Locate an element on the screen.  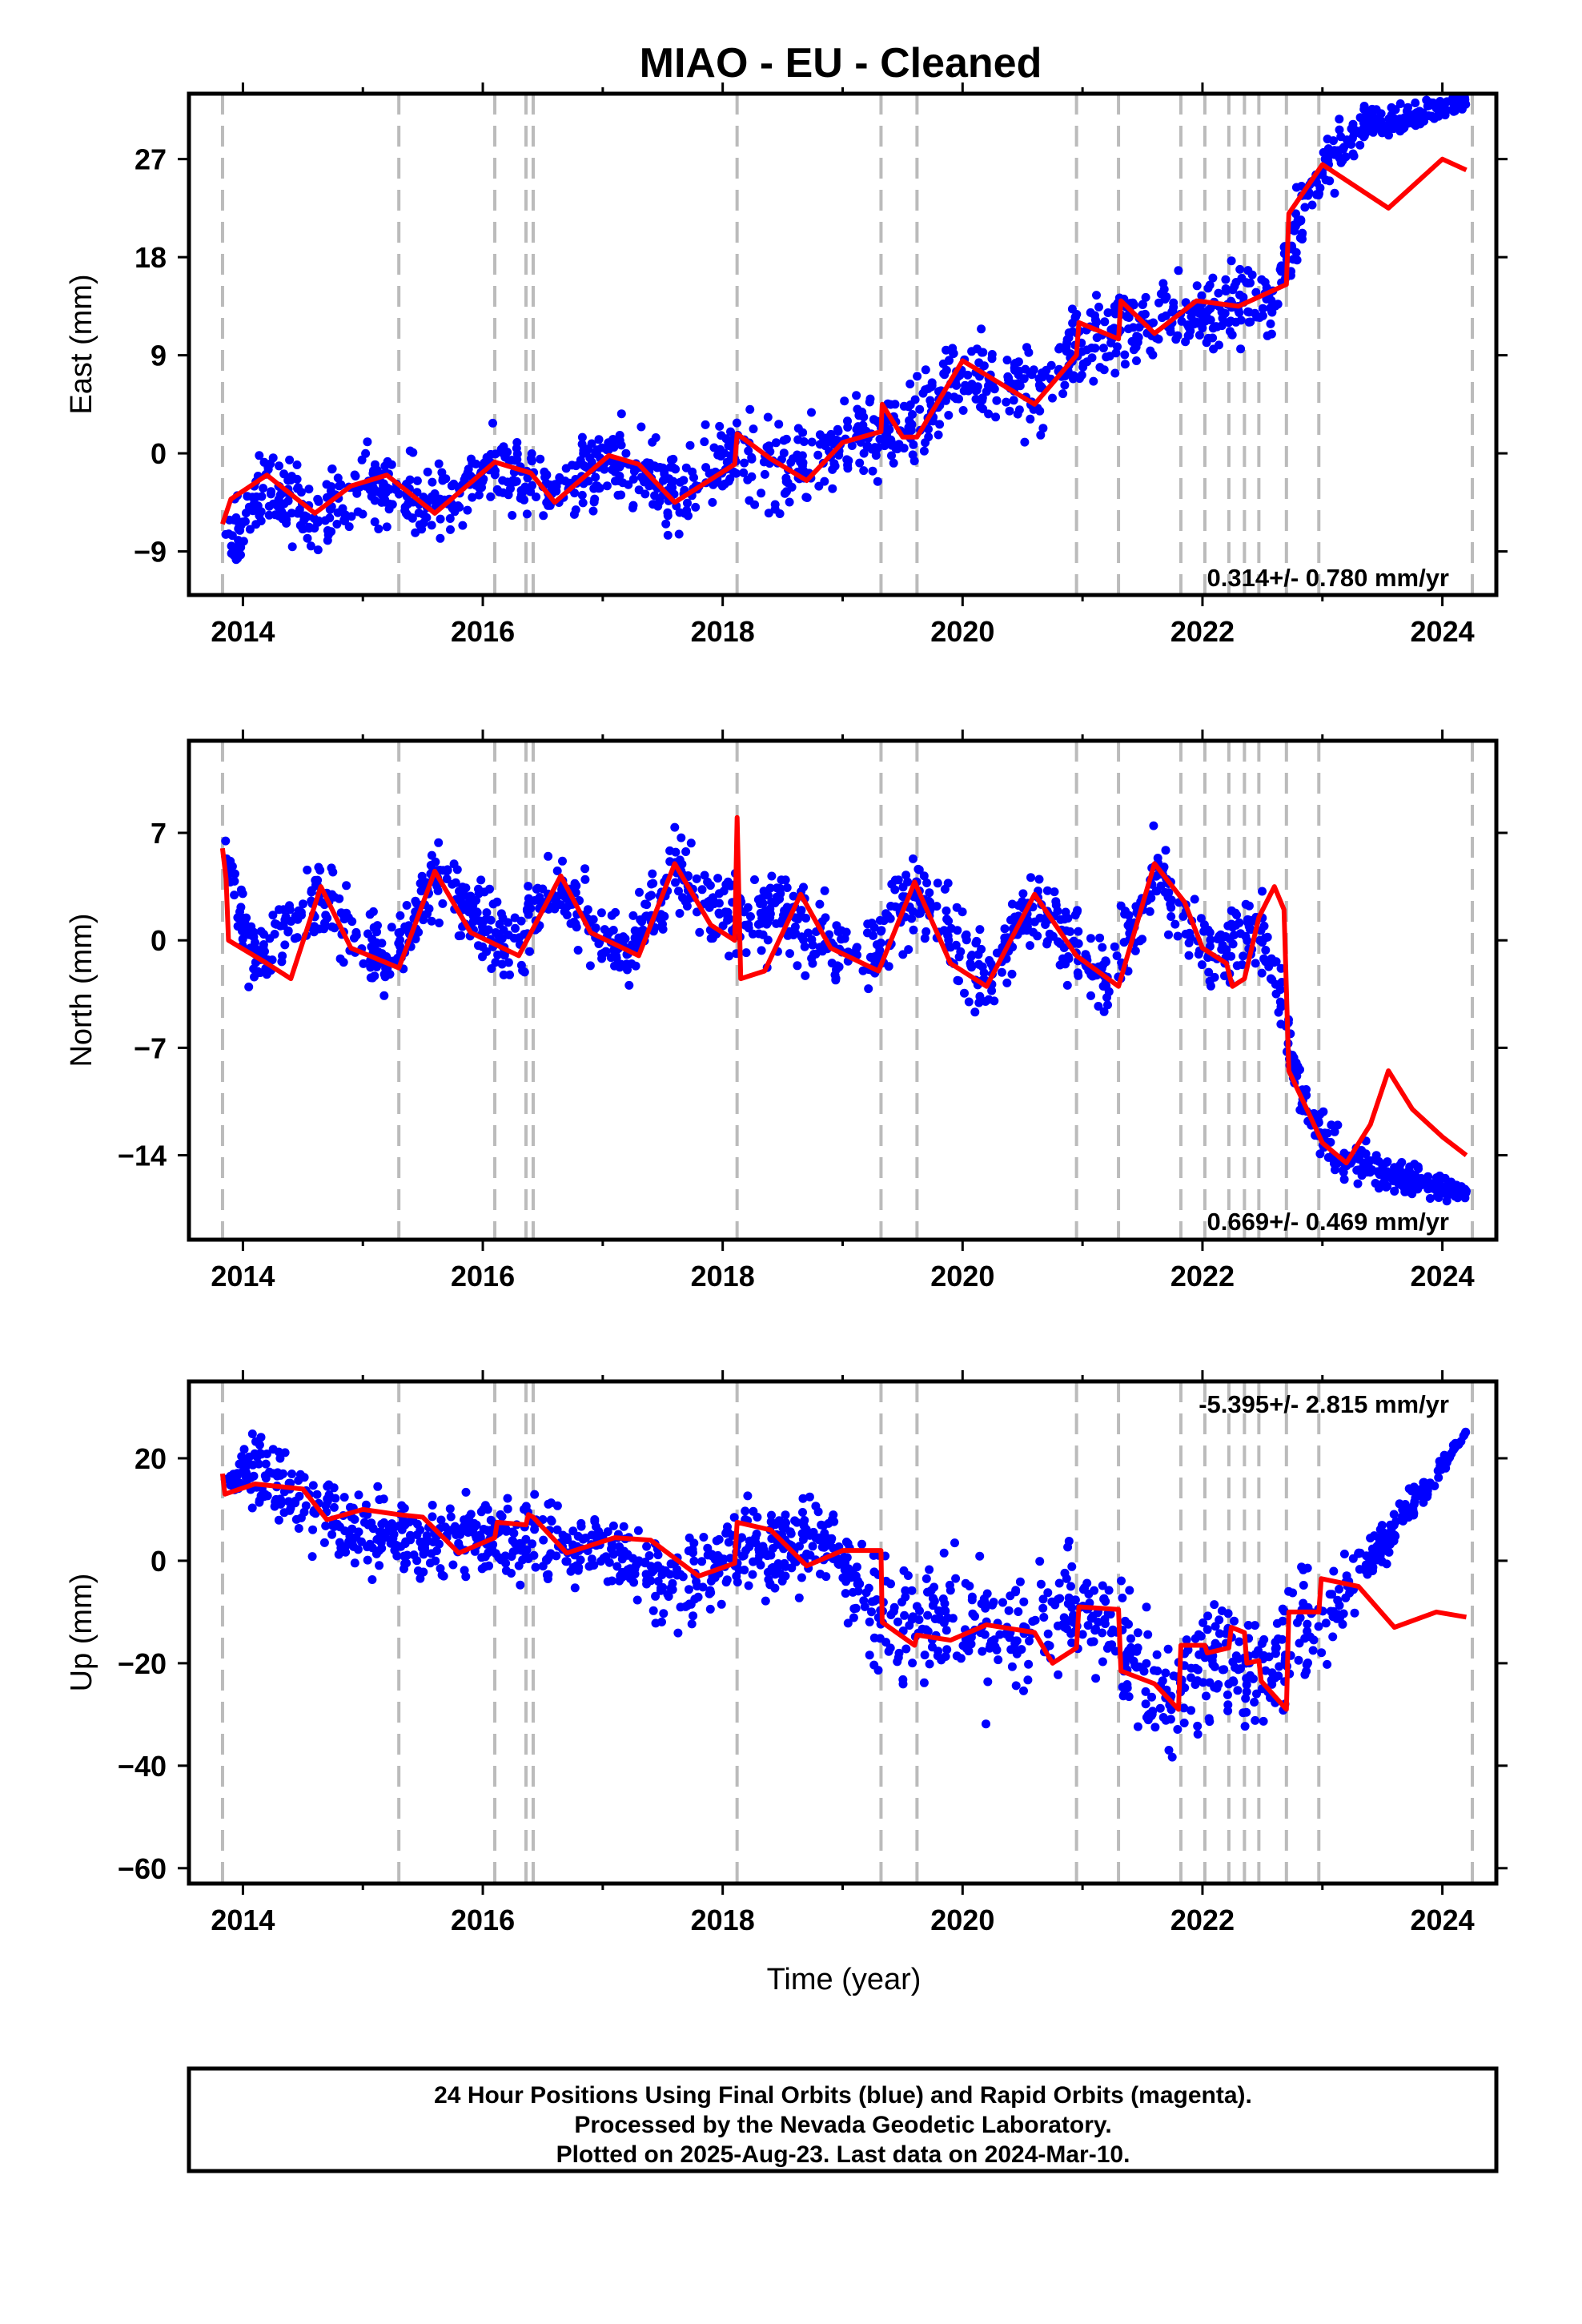
up-y-tick-label: 0 is located at coordinates (159, 1561).